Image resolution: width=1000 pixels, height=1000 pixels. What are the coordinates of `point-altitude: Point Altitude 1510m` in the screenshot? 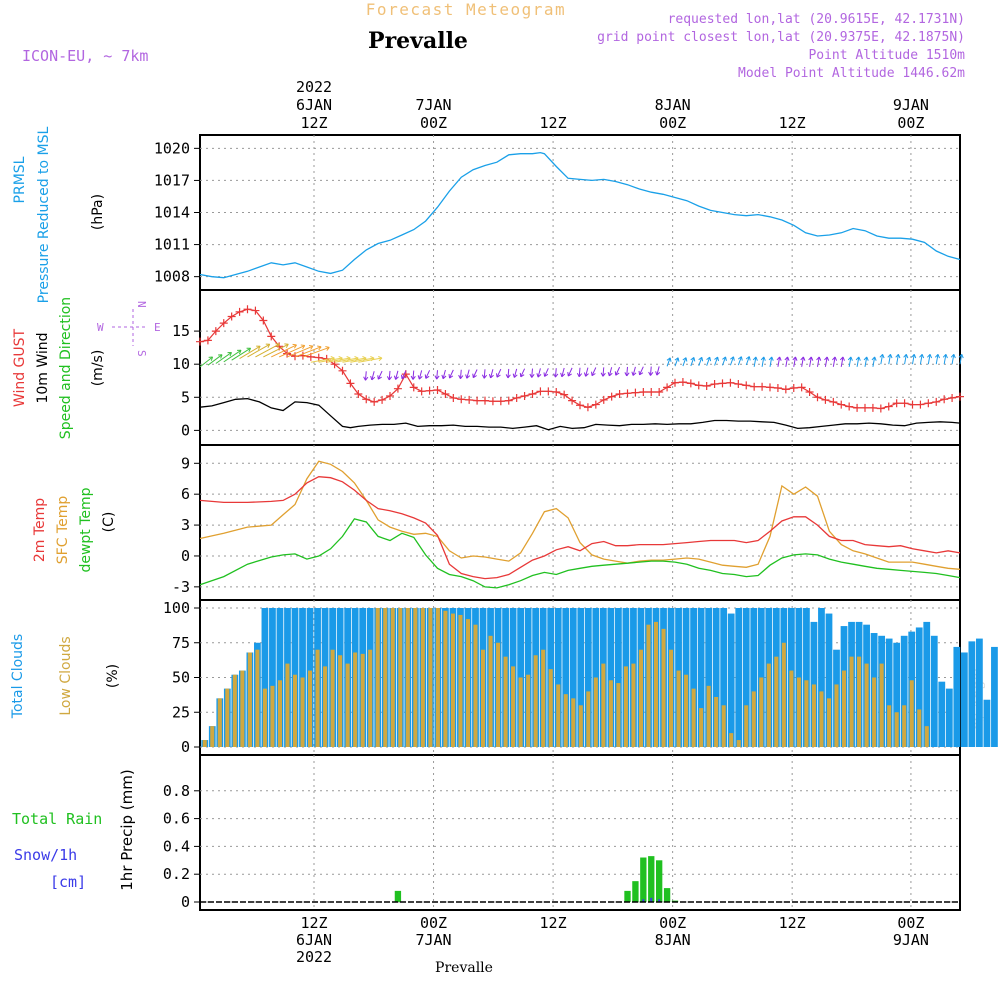 It's located at (886, 55).